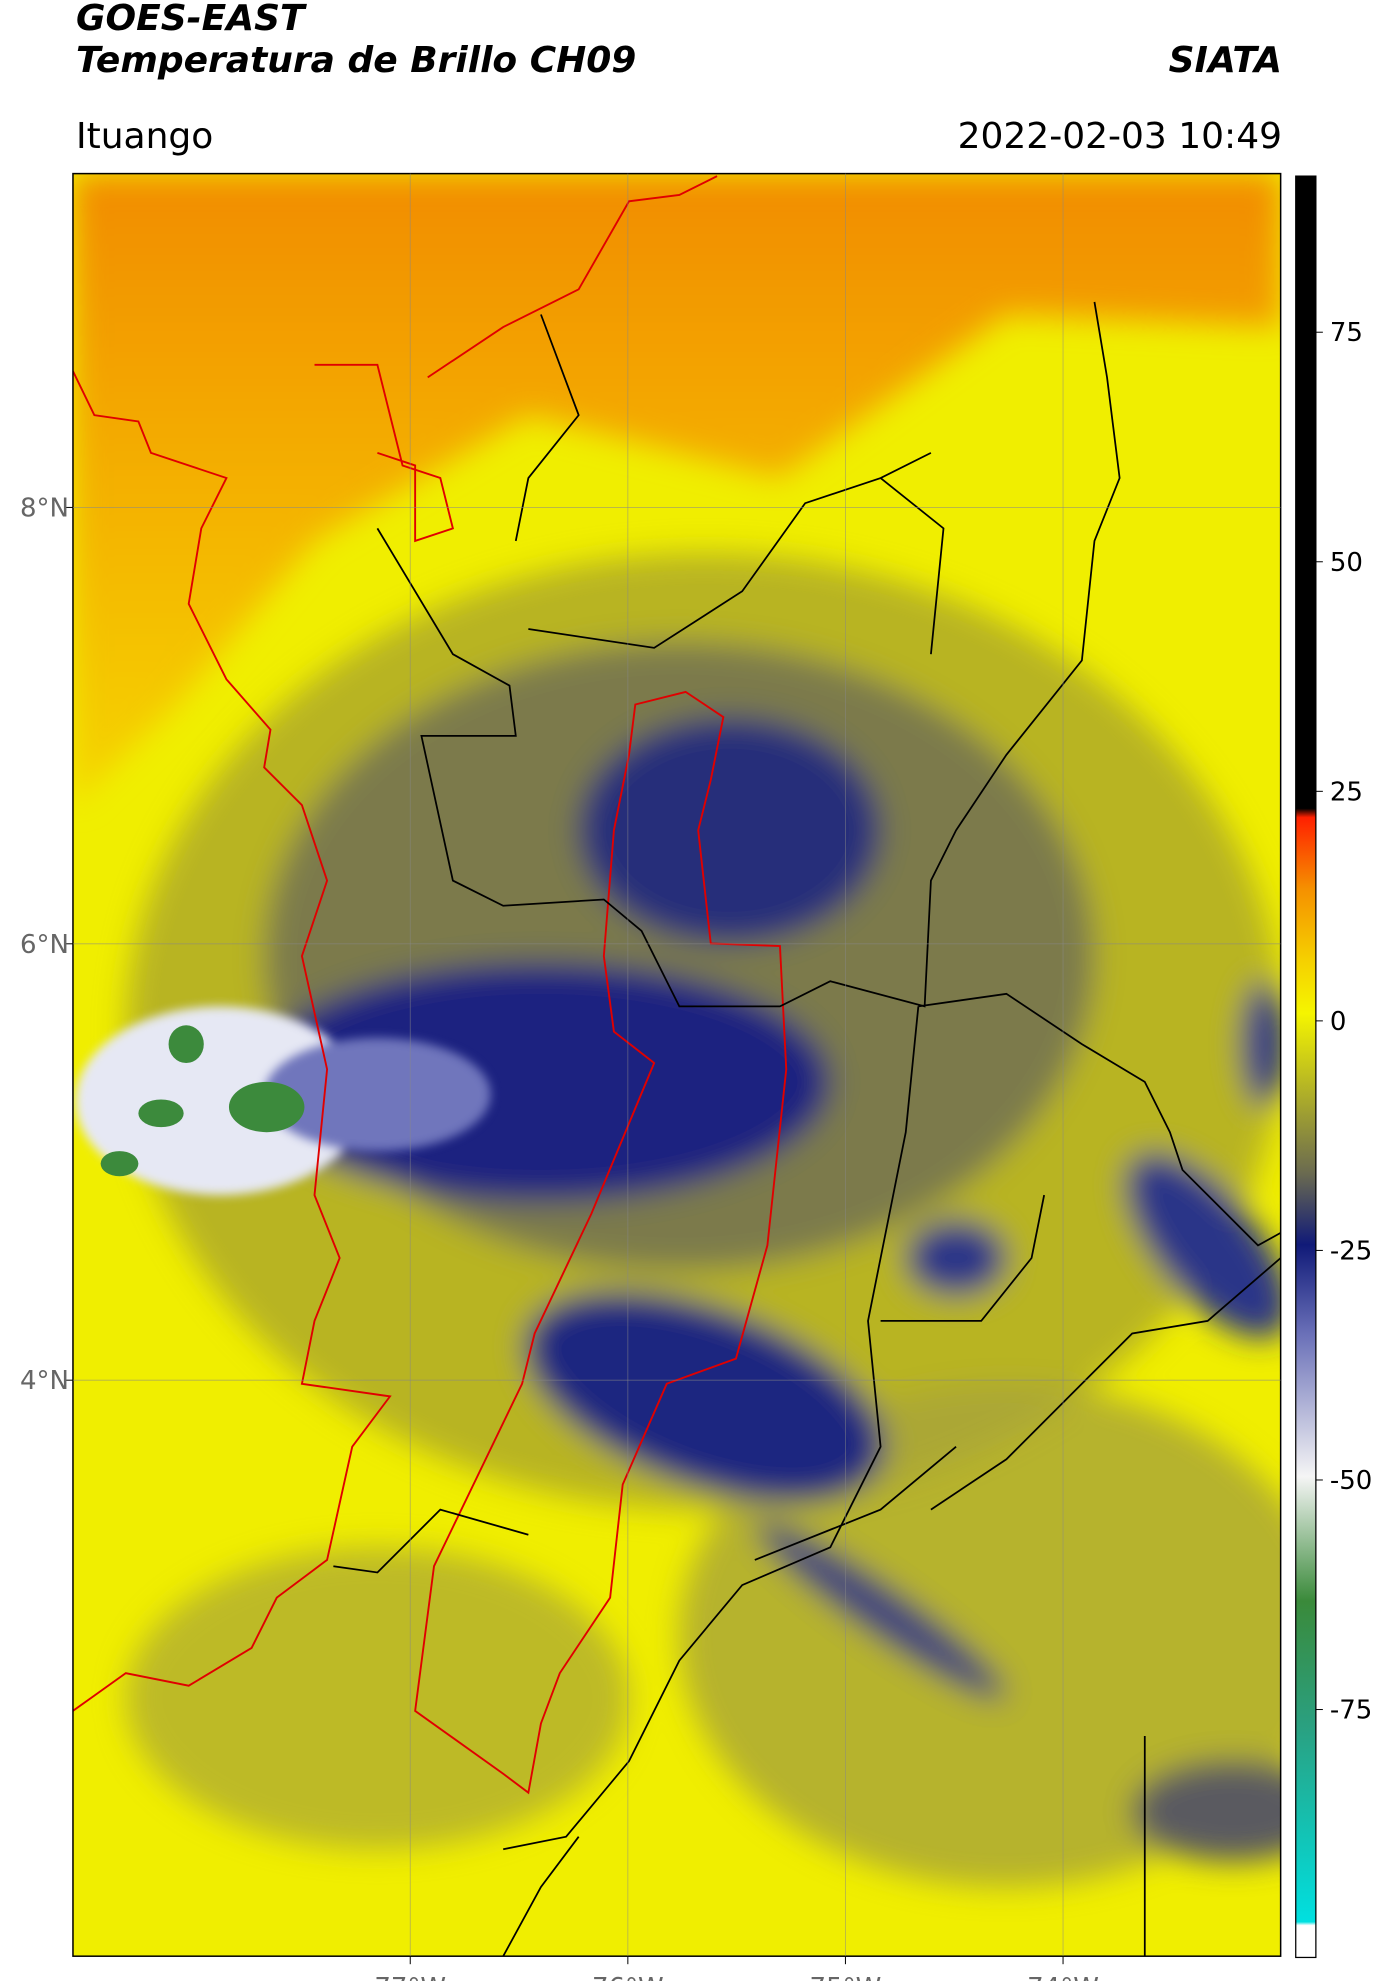 This screenshot has width=1384, height=1981. I want to click on x-tick-label: 76°W, so click(628, 1977).